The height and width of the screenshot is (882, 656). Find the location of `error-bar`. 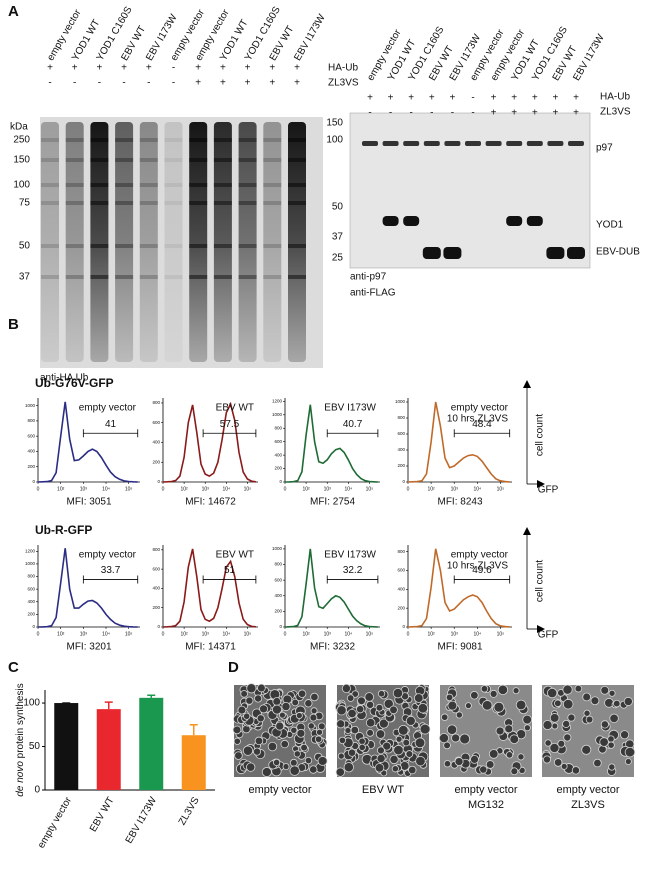

error-bar is located at coordinates (108, 705).